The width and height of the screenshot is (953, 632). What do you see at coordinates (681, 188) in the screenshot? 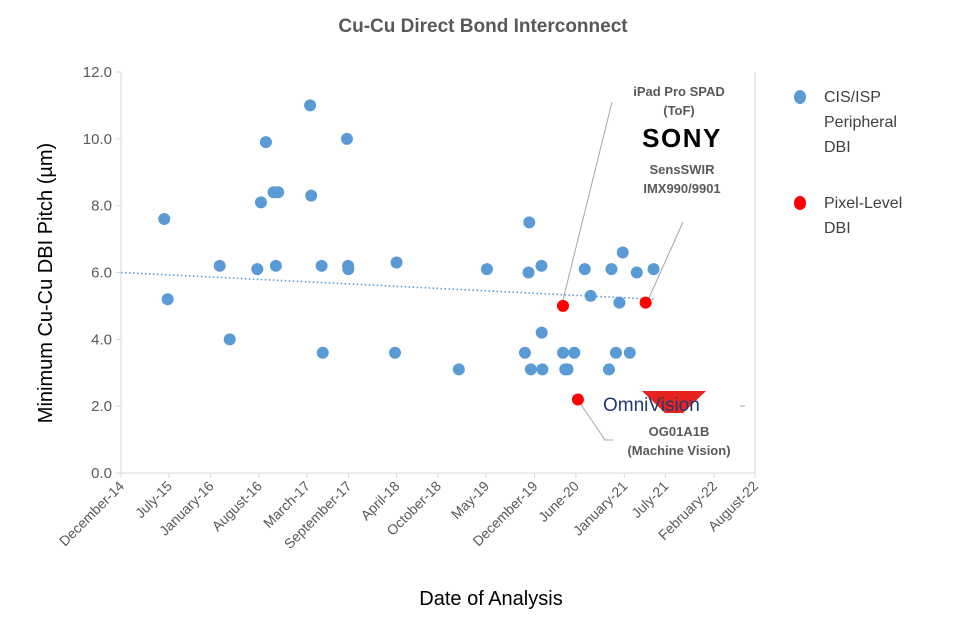
I see `sensswir-label: IMX990/9901` at bounding box center [681, 188].